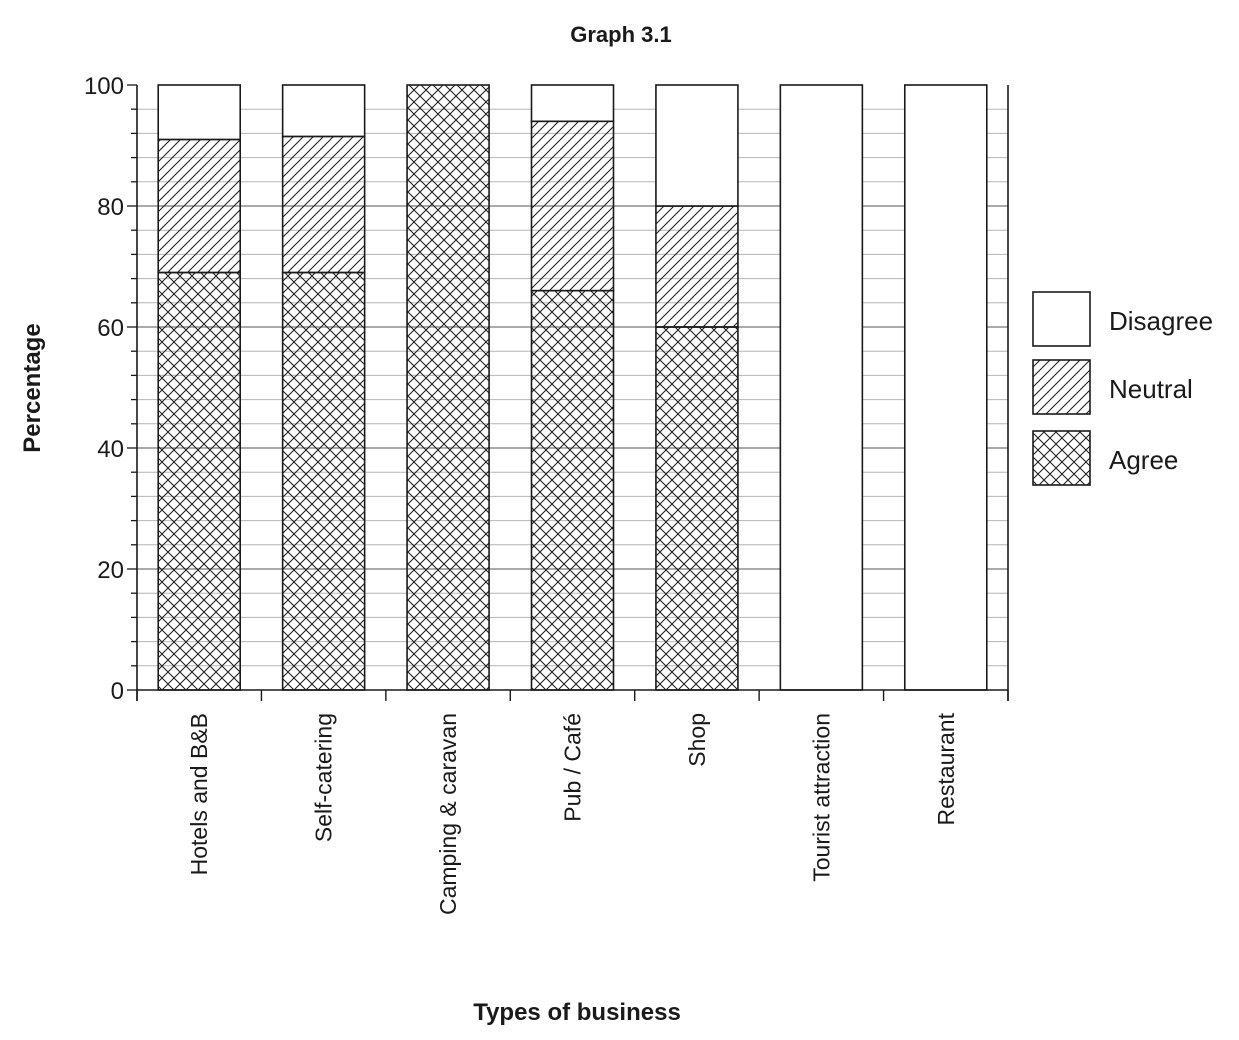 The width and height of the screenshot is (1239, 1040). Describe the element at coordinates (324, 777) in the screenshot. I see `x-tick-label: Self-catering` at that location.